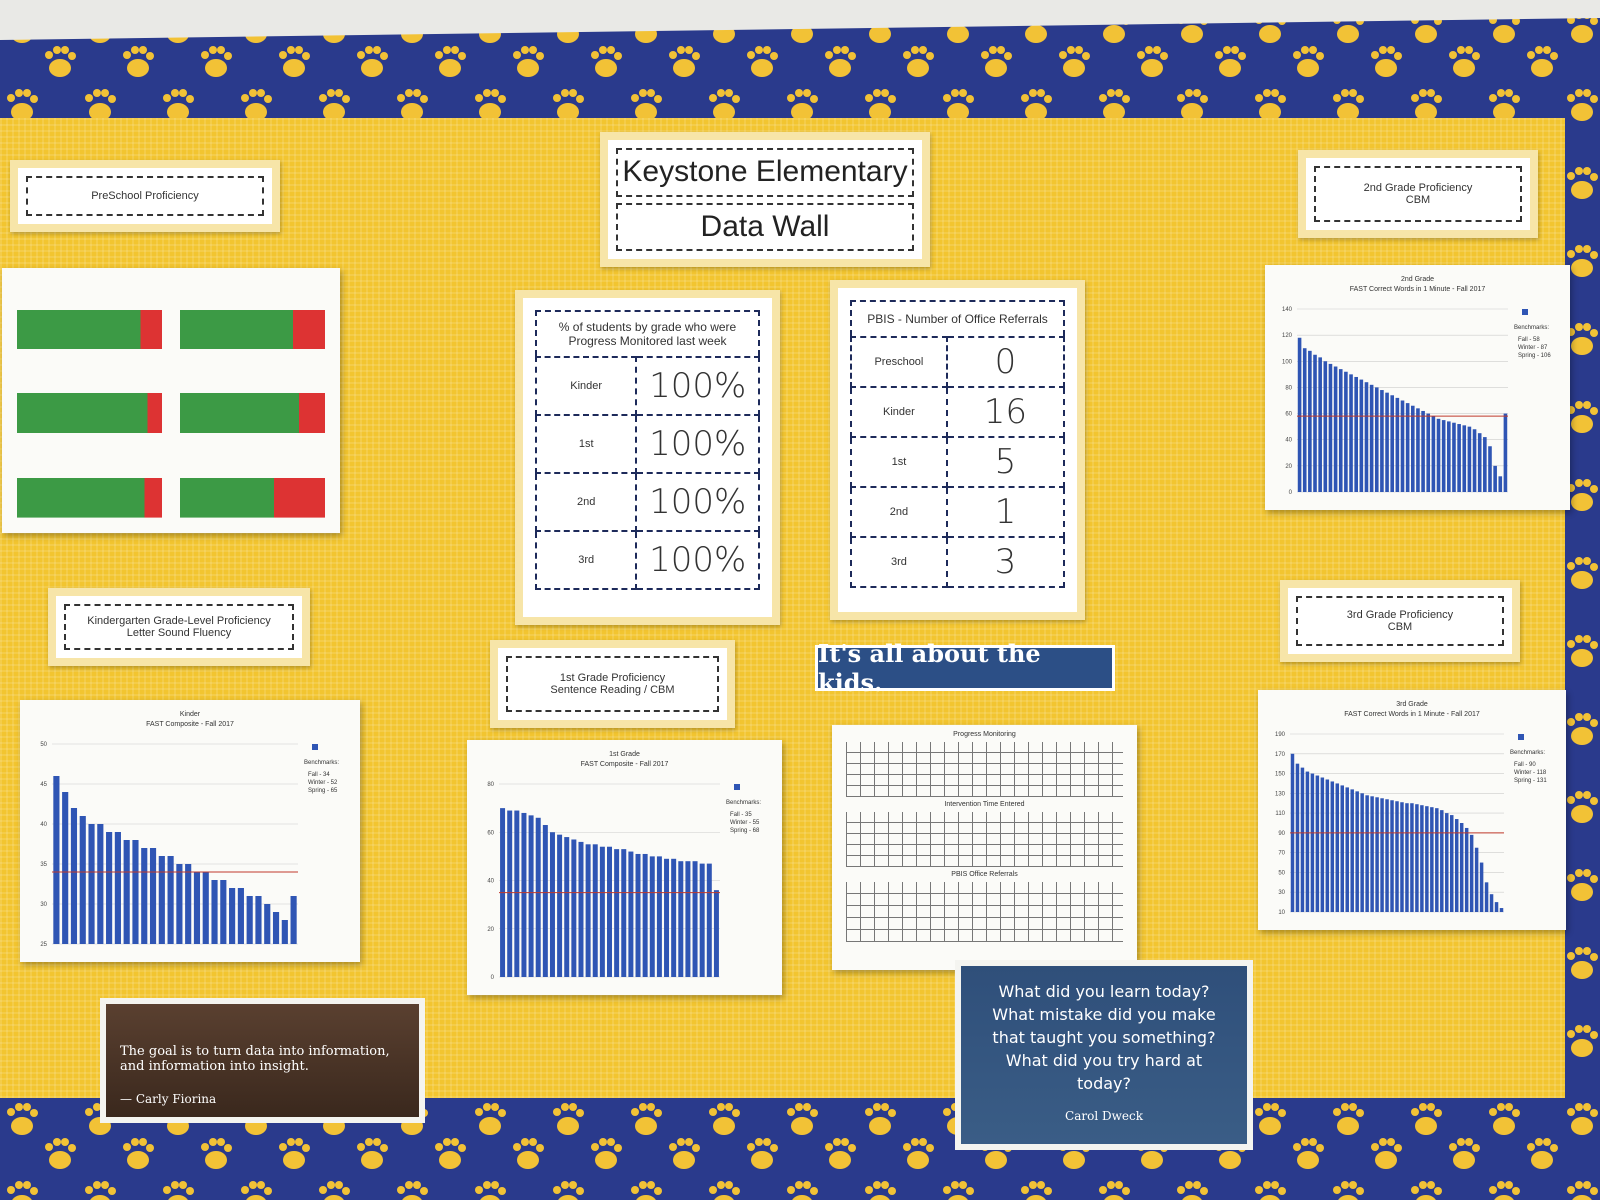 The height and width of the screenshot is (1200, 1600). What do you see at coordinates (958, 512) in the screenshot?
I see `table-row: 2nd 1` at bounding box center [958, 512].